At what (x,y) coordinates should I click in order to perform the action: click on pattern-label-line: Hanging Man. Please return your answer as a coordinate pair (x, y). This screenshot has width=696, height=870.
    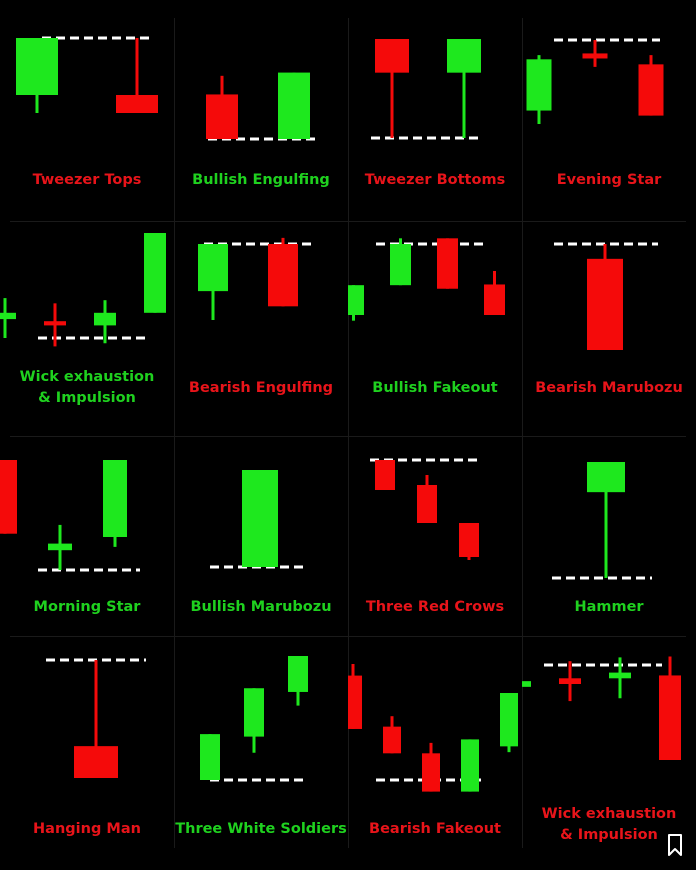
    Looking at the image, I should click on (87, 829).